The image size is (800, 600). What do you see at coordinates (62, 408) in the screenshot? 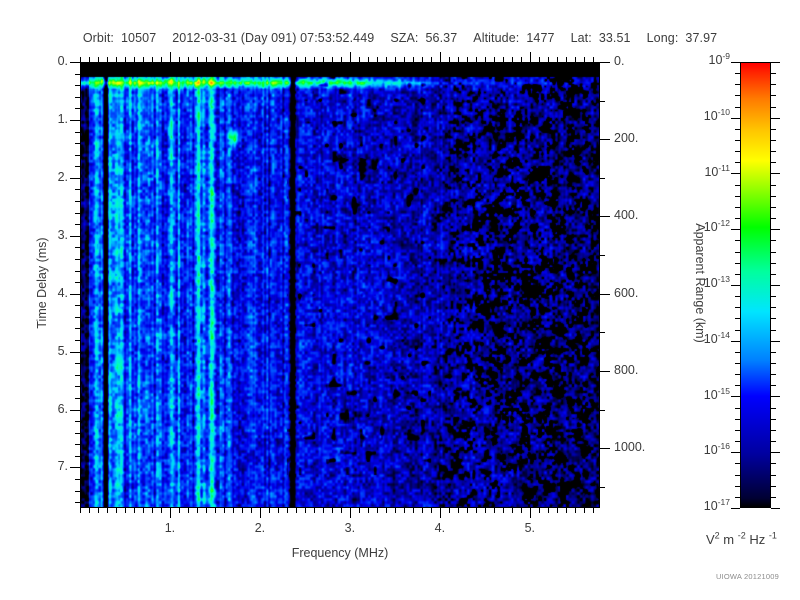
I see `y-tick-label: 6.` at bounding box center [62, 408].